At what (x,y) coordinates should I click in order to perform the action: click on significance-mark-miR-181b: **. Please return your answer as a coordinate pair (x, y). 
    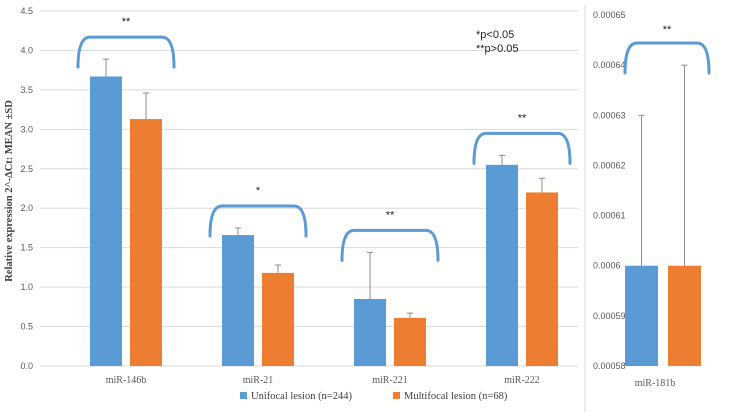
    Looking at the image, I should click on (667, 30).